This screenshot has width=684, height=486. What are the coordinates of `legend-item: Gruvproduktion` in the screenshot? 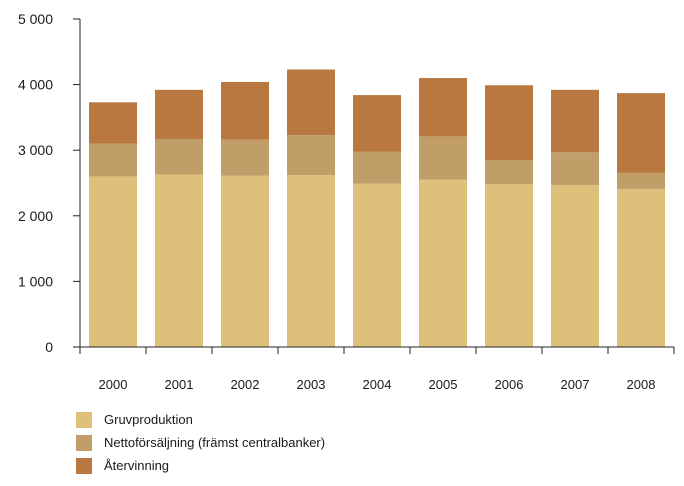 It's located at (200, 419).